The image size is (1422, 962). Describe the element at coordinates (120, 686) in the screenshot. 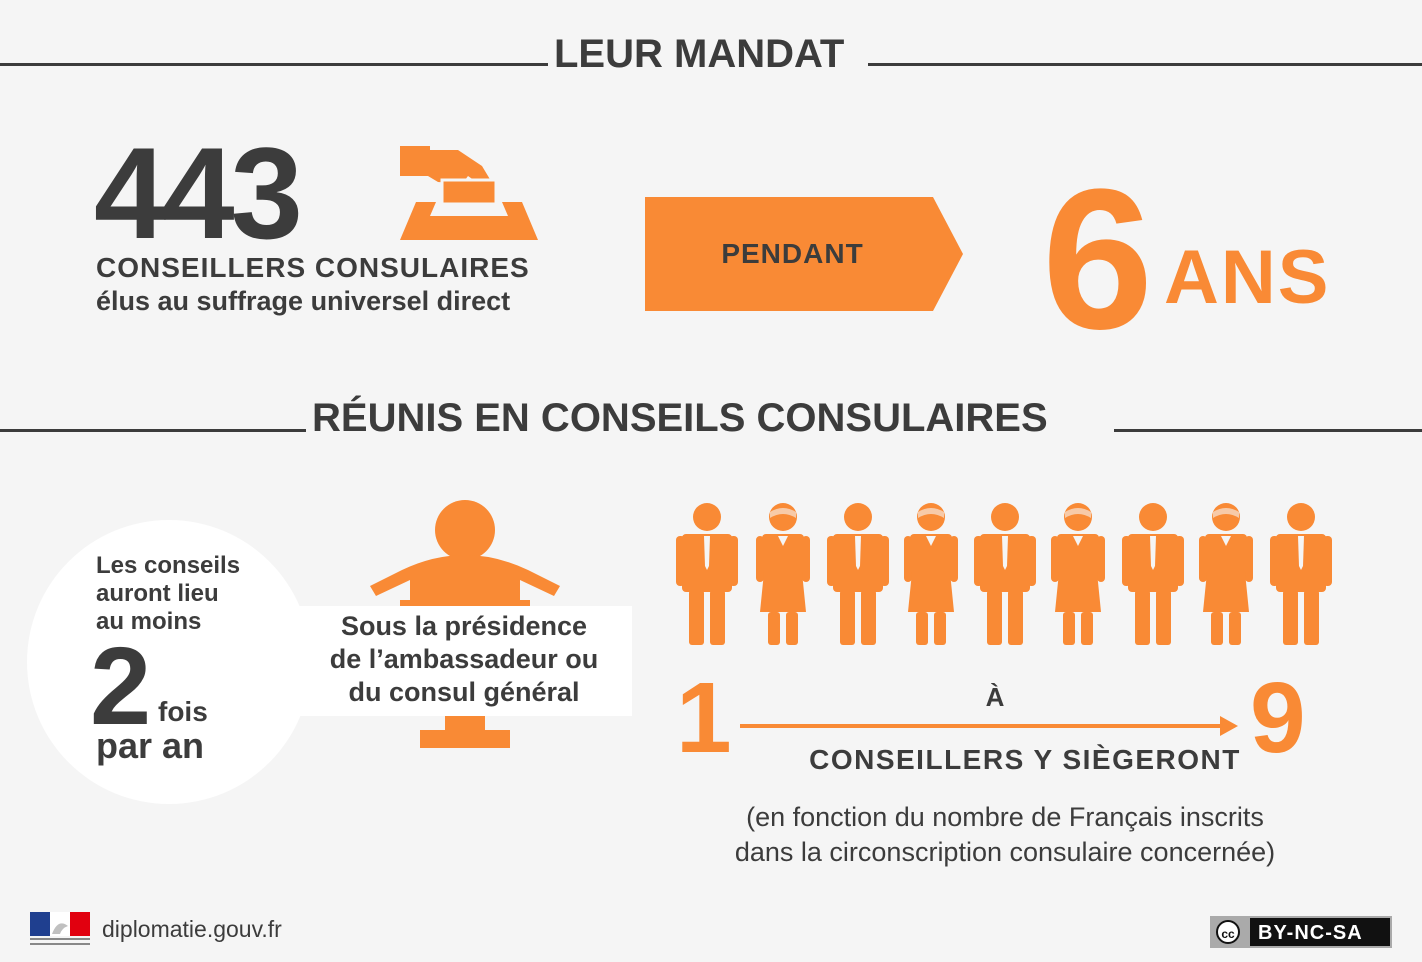

I see `frequency-number: 2` at that location.